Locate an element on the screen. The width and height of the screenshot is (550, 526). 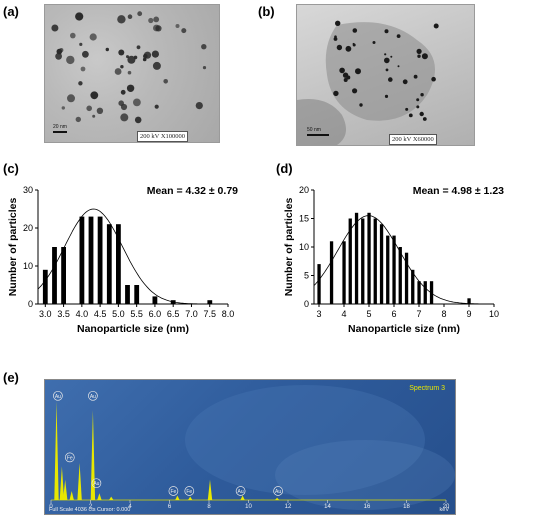
scale-label-a: 20 nm is located at coordinates (60, 127).